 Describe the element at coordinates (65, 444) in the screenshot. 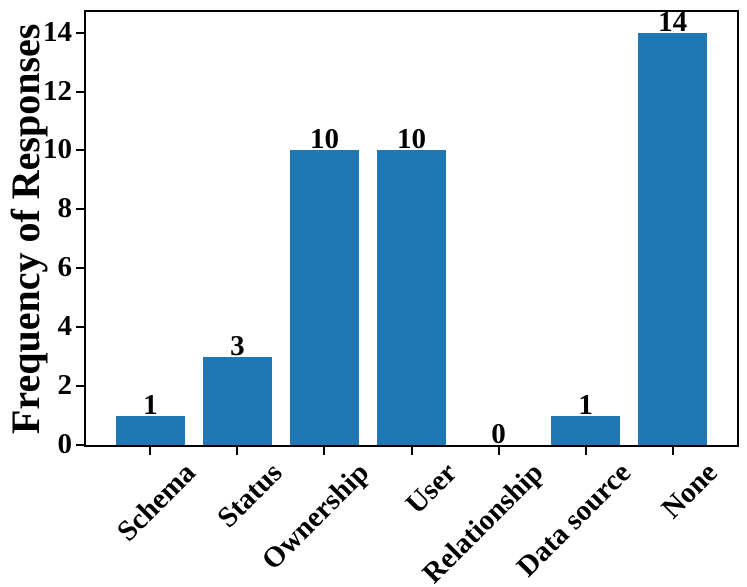

I see `y-tick-label: 0` at that location.